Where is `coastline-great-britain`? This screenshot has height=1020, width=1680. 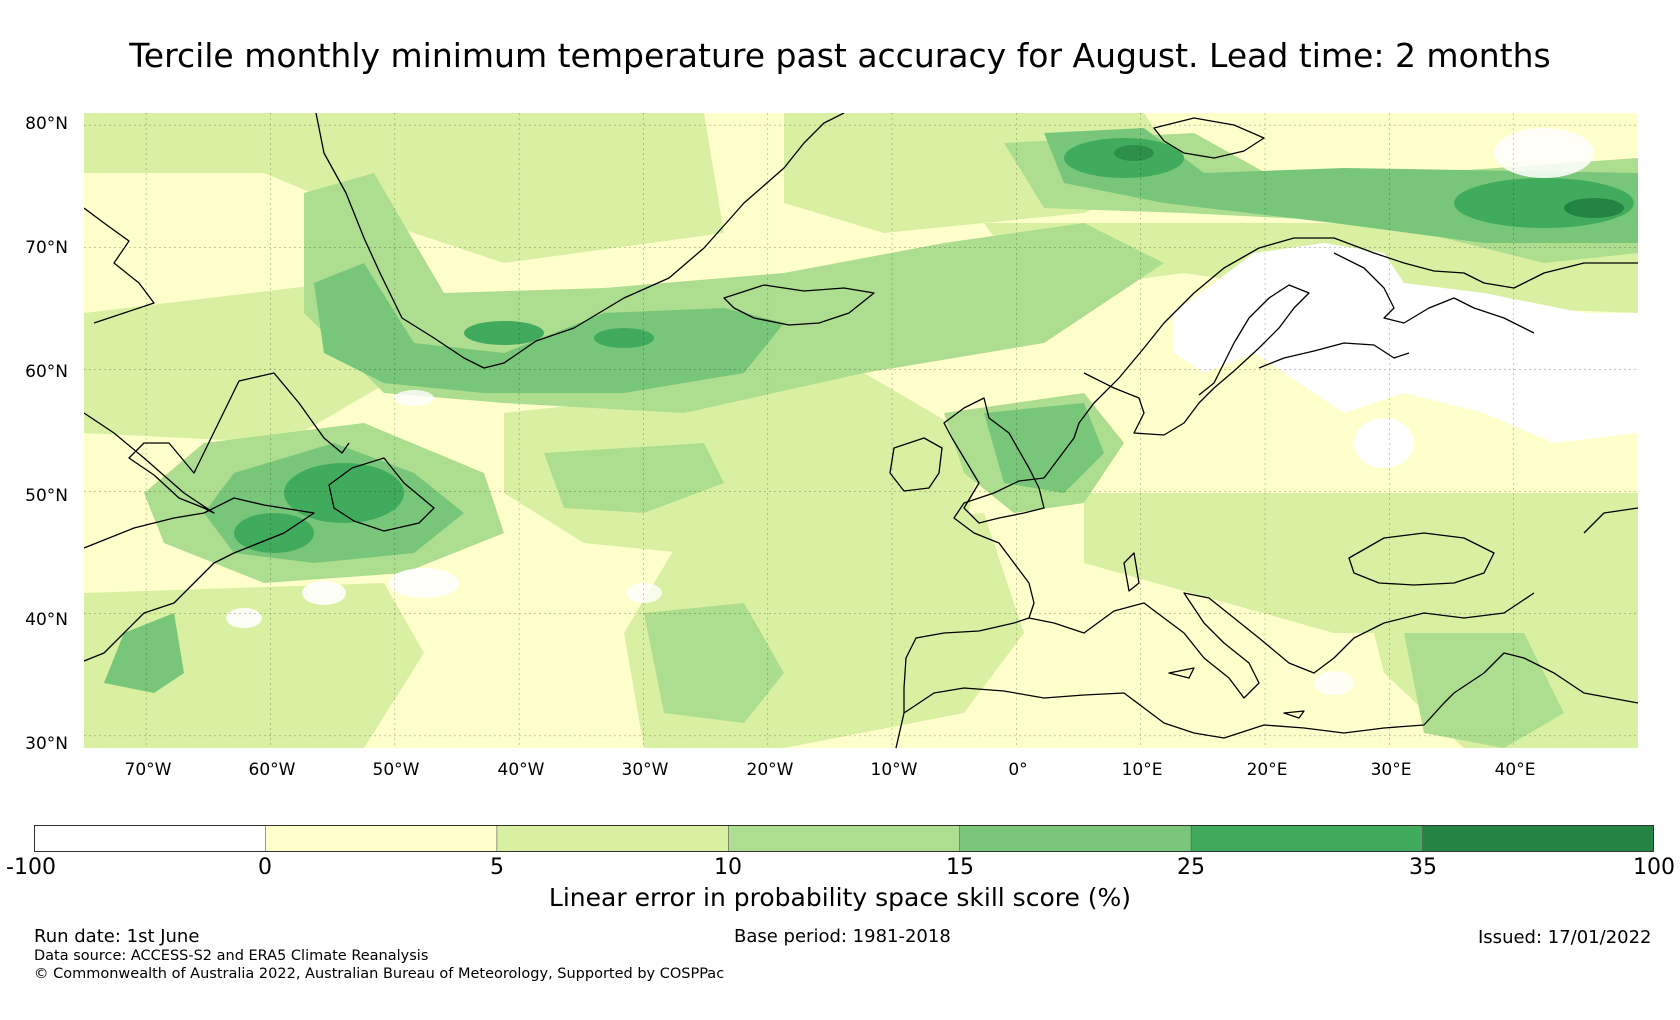
coastline-great-britain is located at coordinates (994, 460).